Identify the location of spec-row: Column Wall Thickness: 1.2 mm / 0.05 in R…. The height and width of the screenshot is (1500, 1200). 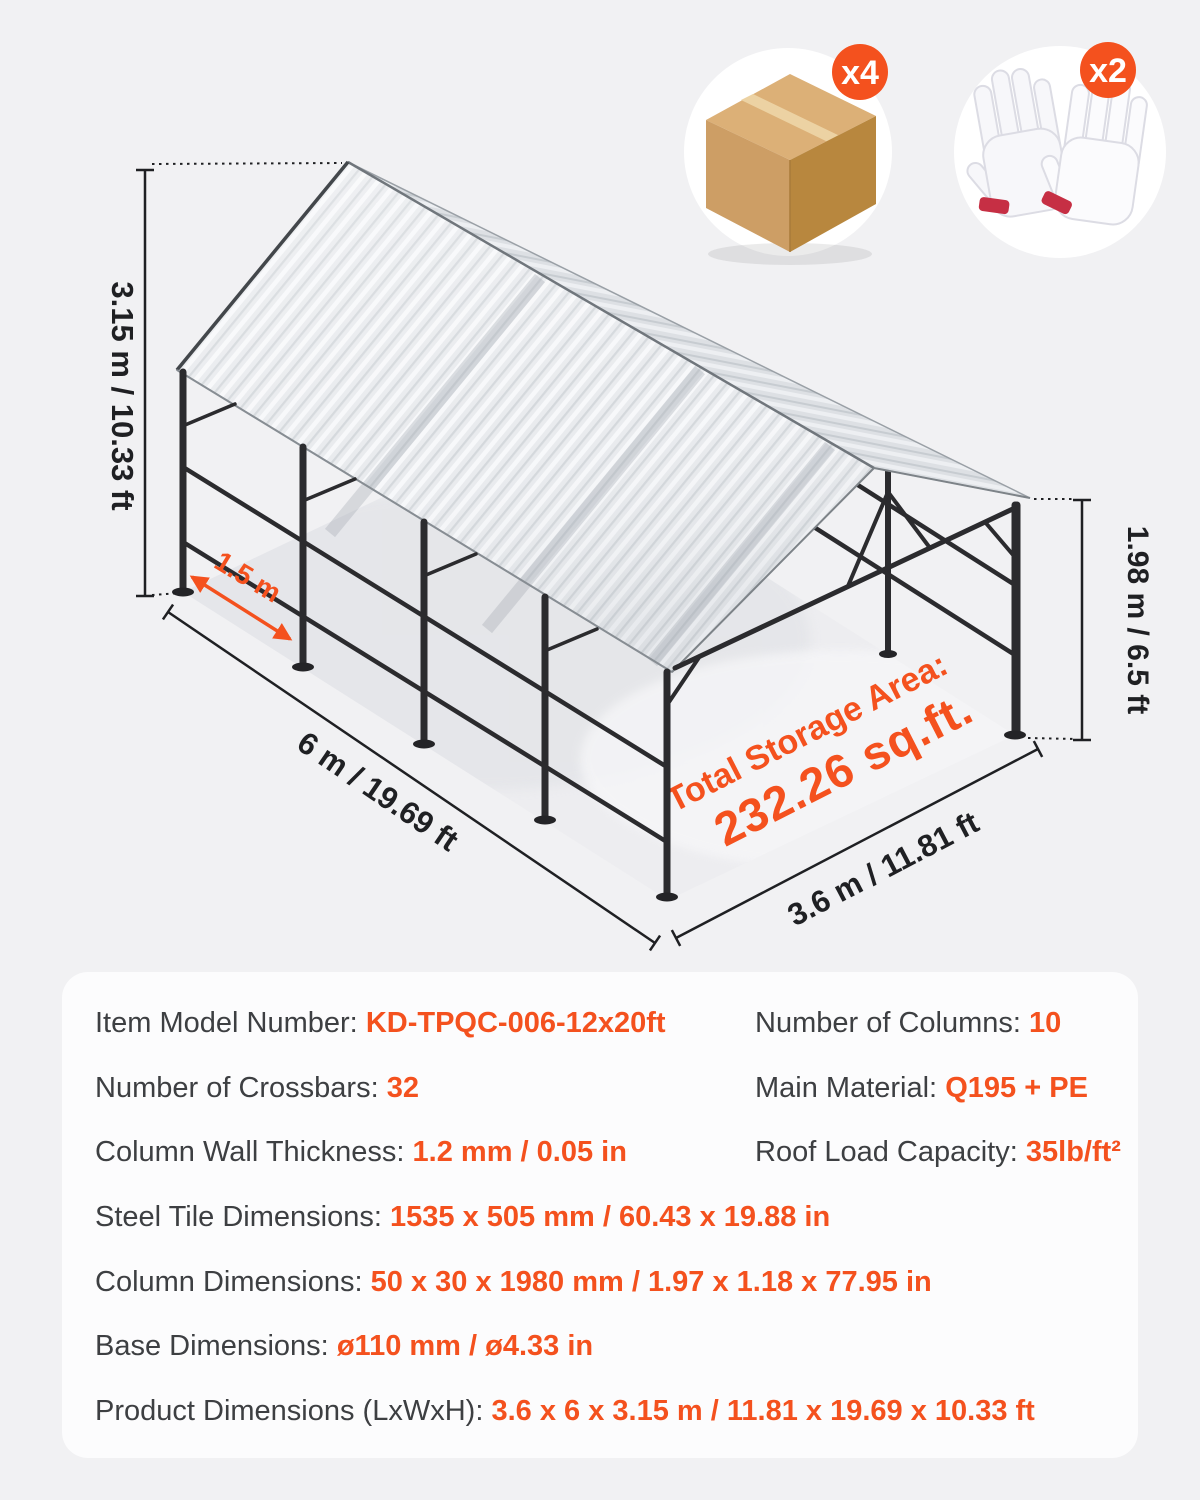
(608, 1152).